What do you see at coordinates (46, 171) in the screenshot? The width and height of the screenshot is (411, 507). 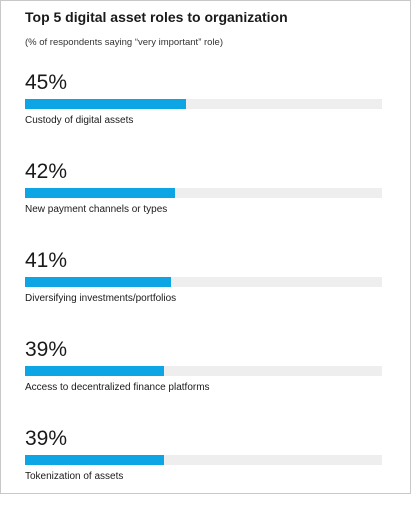 I see `bar-value-label: 42%` at bounding box center [46, 171].